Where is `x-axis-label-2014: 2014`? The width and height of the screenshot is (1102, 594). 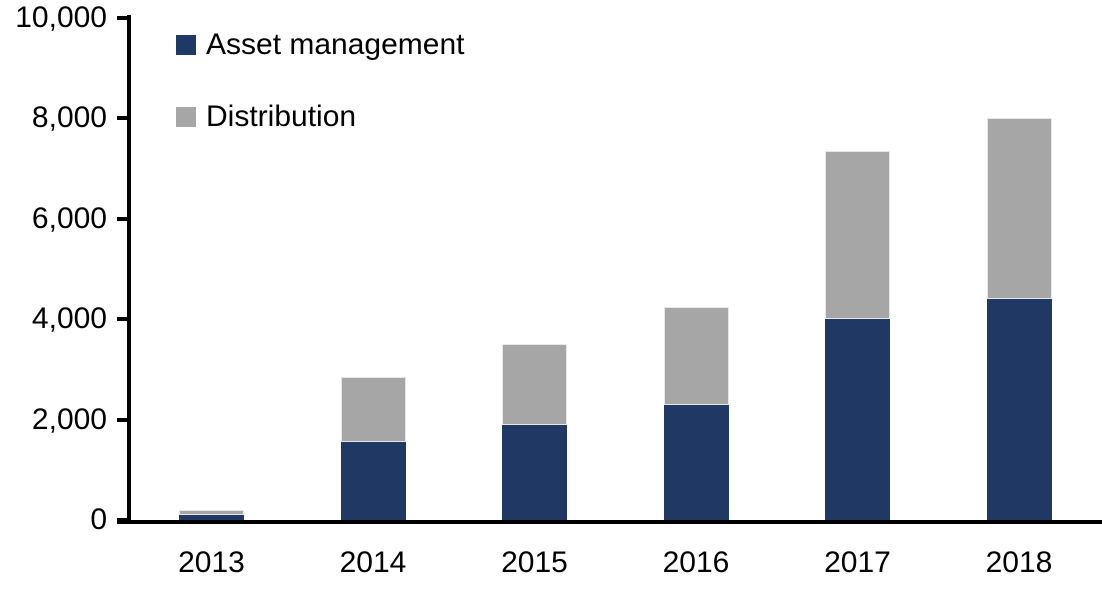
x-axis-label-2014: 2014 is located at coordinates (373, 562).